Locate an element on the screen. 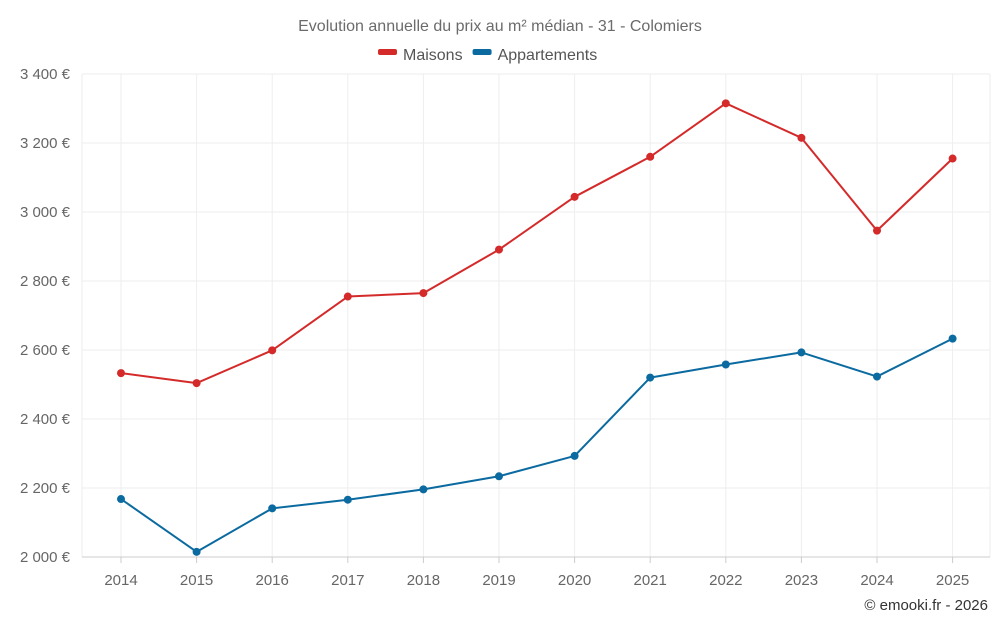  y-tick-label: 2 800 € is located at coordinates (45, 281).